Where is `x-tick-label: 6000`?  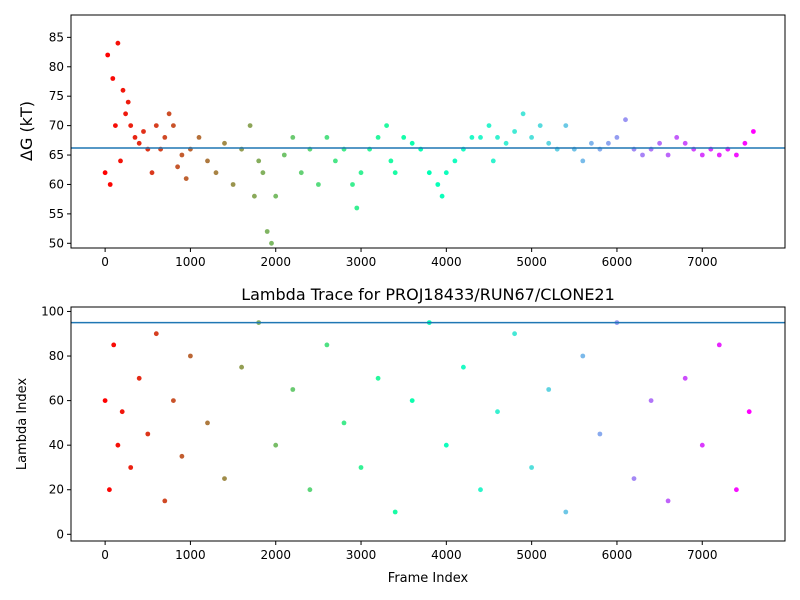
x-tick-label: 6000 is located at coordinates (617, 555).